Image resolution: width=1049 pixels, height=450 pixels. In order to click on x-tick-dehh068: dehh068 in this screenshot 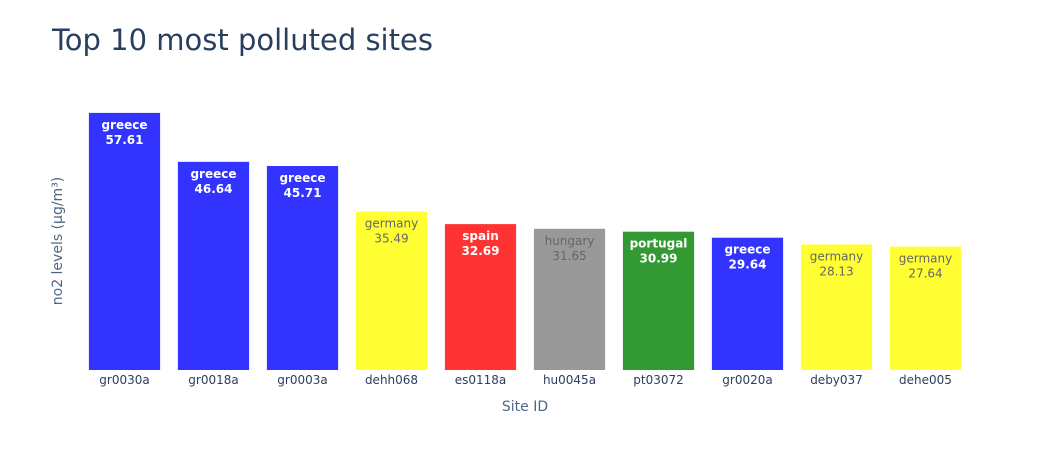, I will do `click(391, 380)`.